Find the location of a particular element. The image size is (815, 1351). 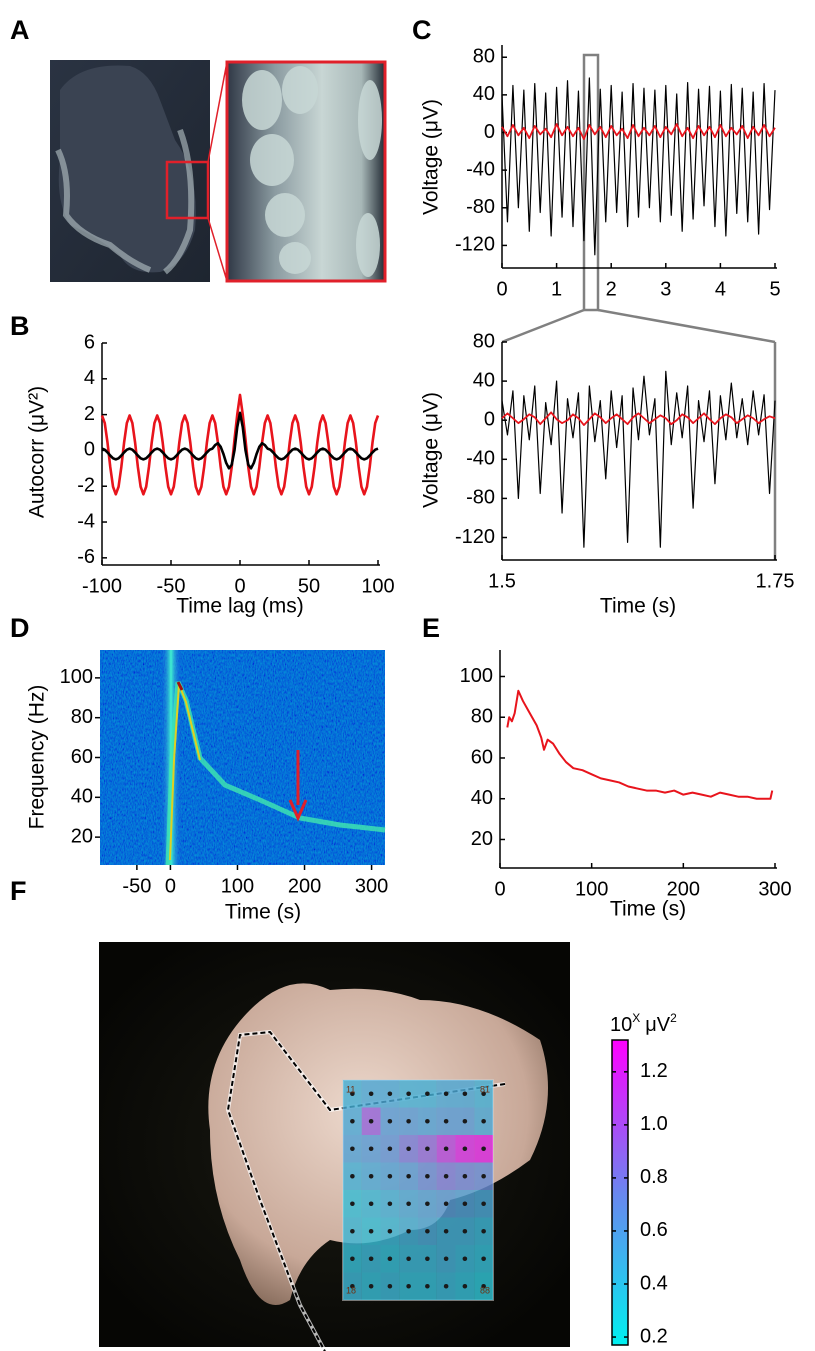

villi is located at coordinates (312, 171).